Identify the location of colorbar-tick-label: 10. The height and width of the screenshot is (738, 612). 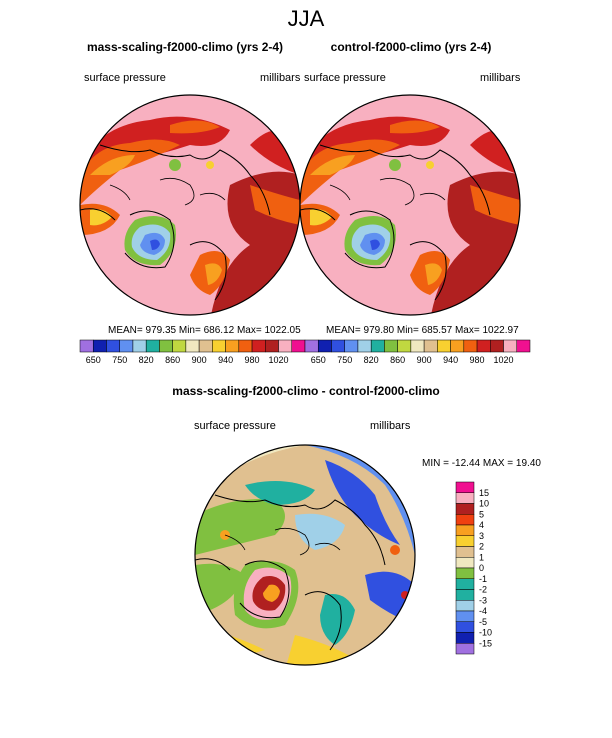
(484, 504).